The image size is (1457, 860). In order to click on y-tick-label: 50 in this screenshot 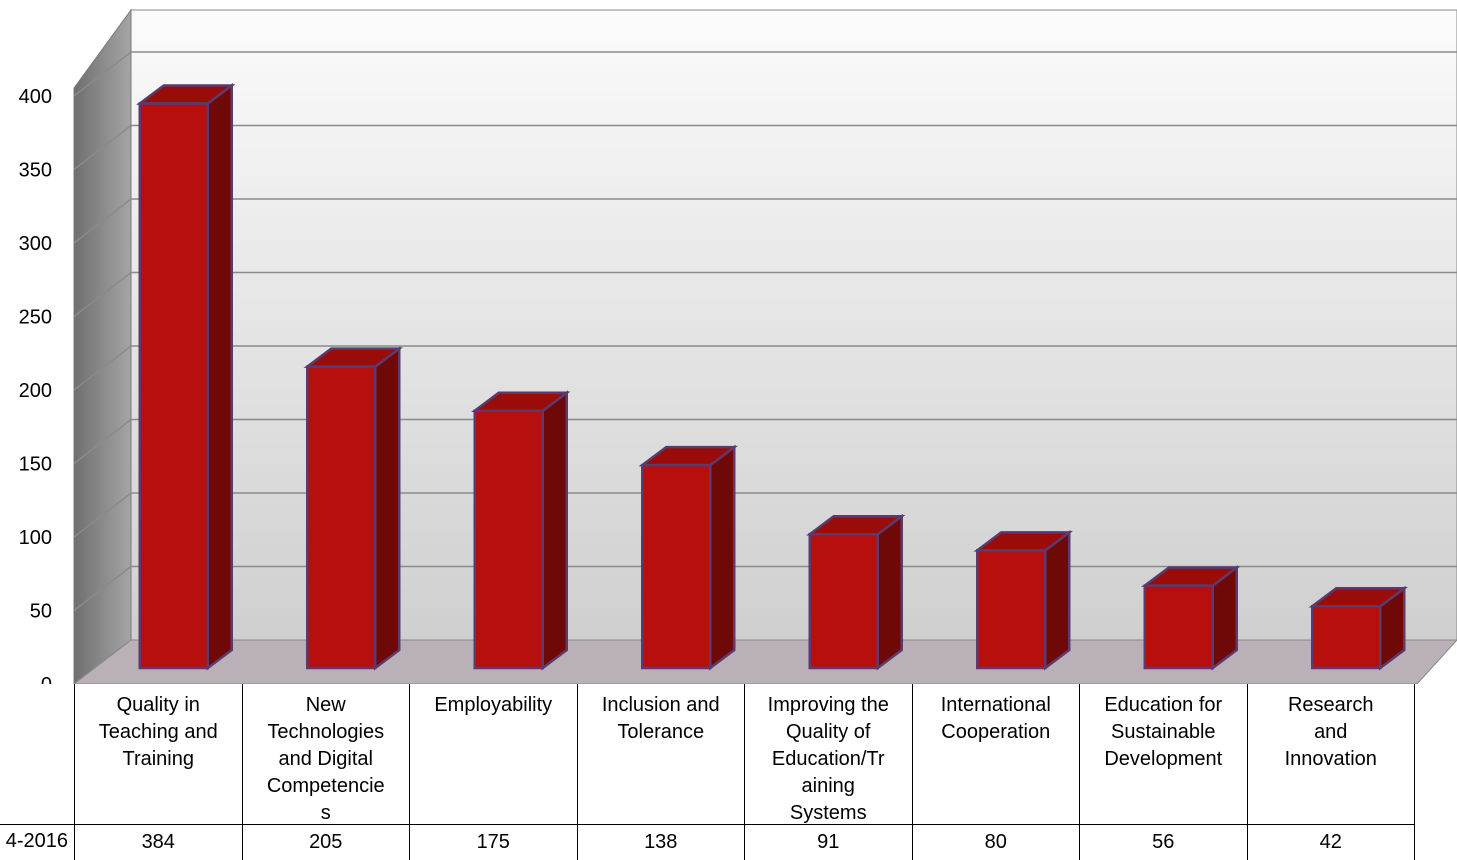, I will do `click(41, 612)`.